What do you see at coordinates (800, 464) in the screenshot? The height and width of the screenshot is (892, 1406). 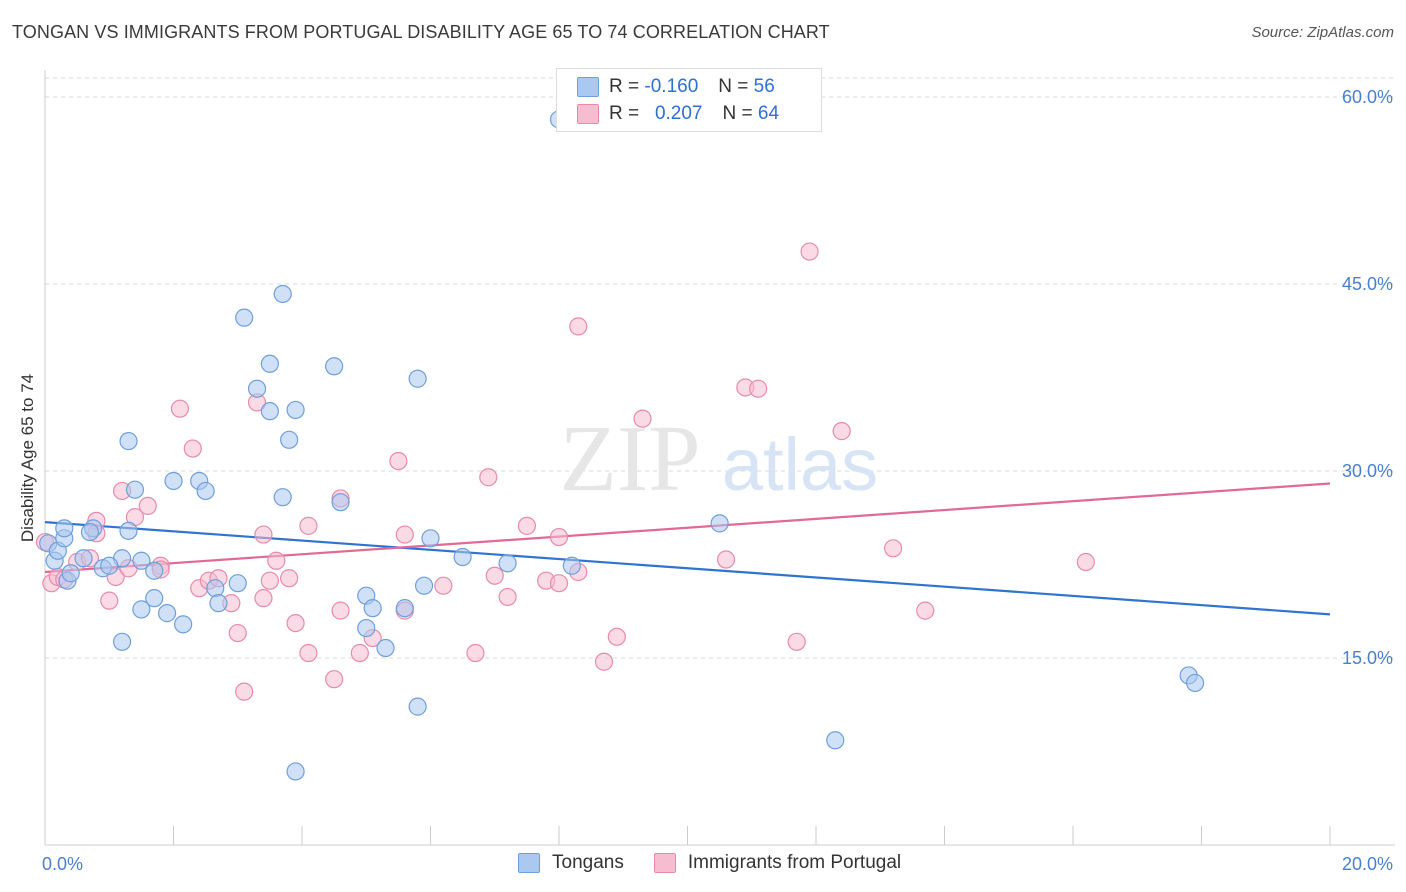 I see `watermark-atlas: atlas` at bounding box center [800, 464].